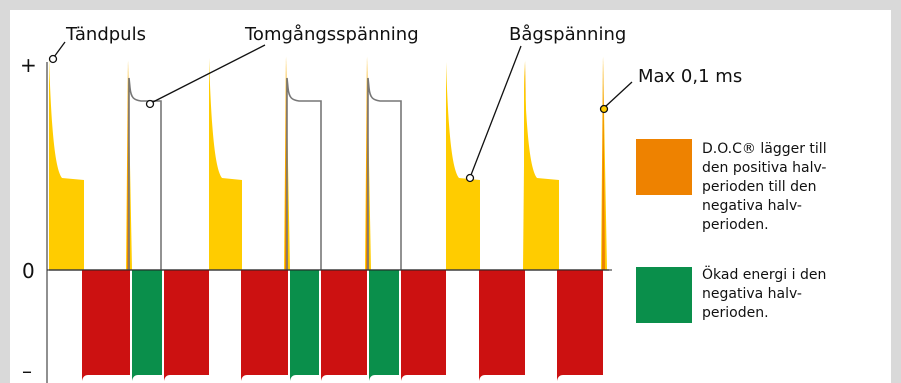 The width and height of the screenshot is (901, 383). Describe the element at coordinates (664, 295) in the screenshot. I see `legend-swatch-energy` at that location.